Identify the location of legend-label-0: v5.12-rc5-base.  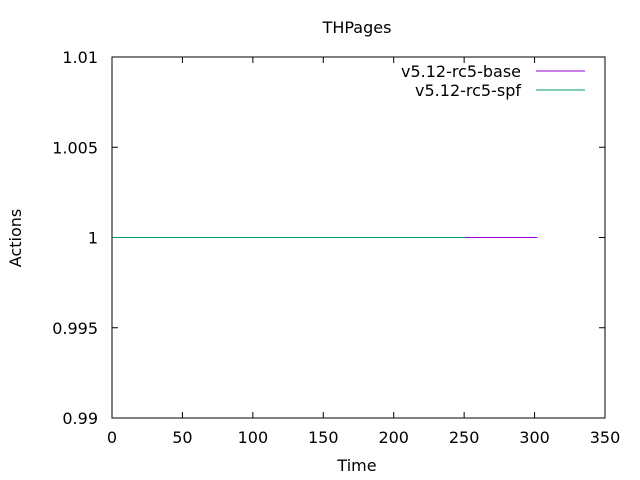
(461, 71).